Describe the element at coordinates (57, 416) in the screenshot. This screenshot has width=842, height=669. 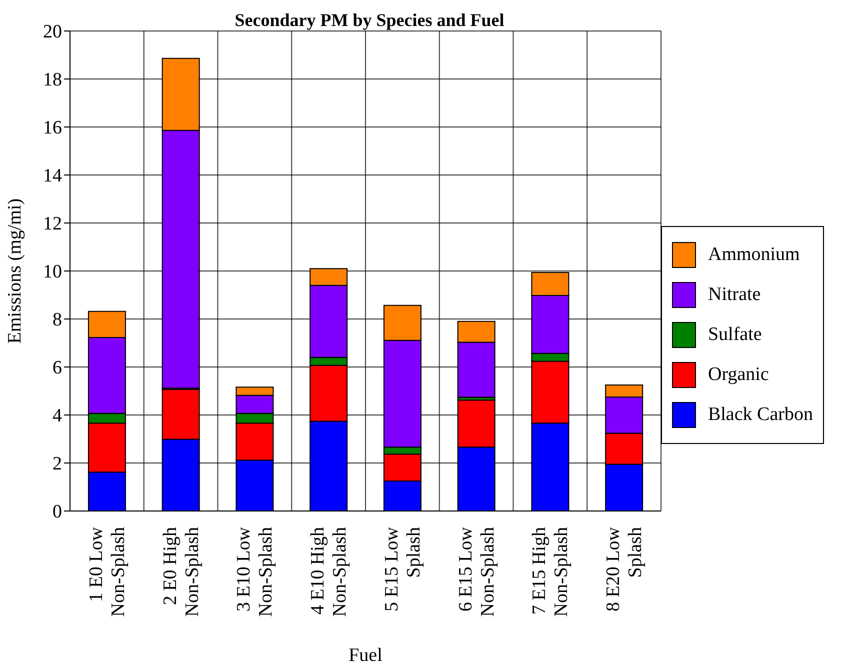
I see `y-tick-label: 4` at that location.